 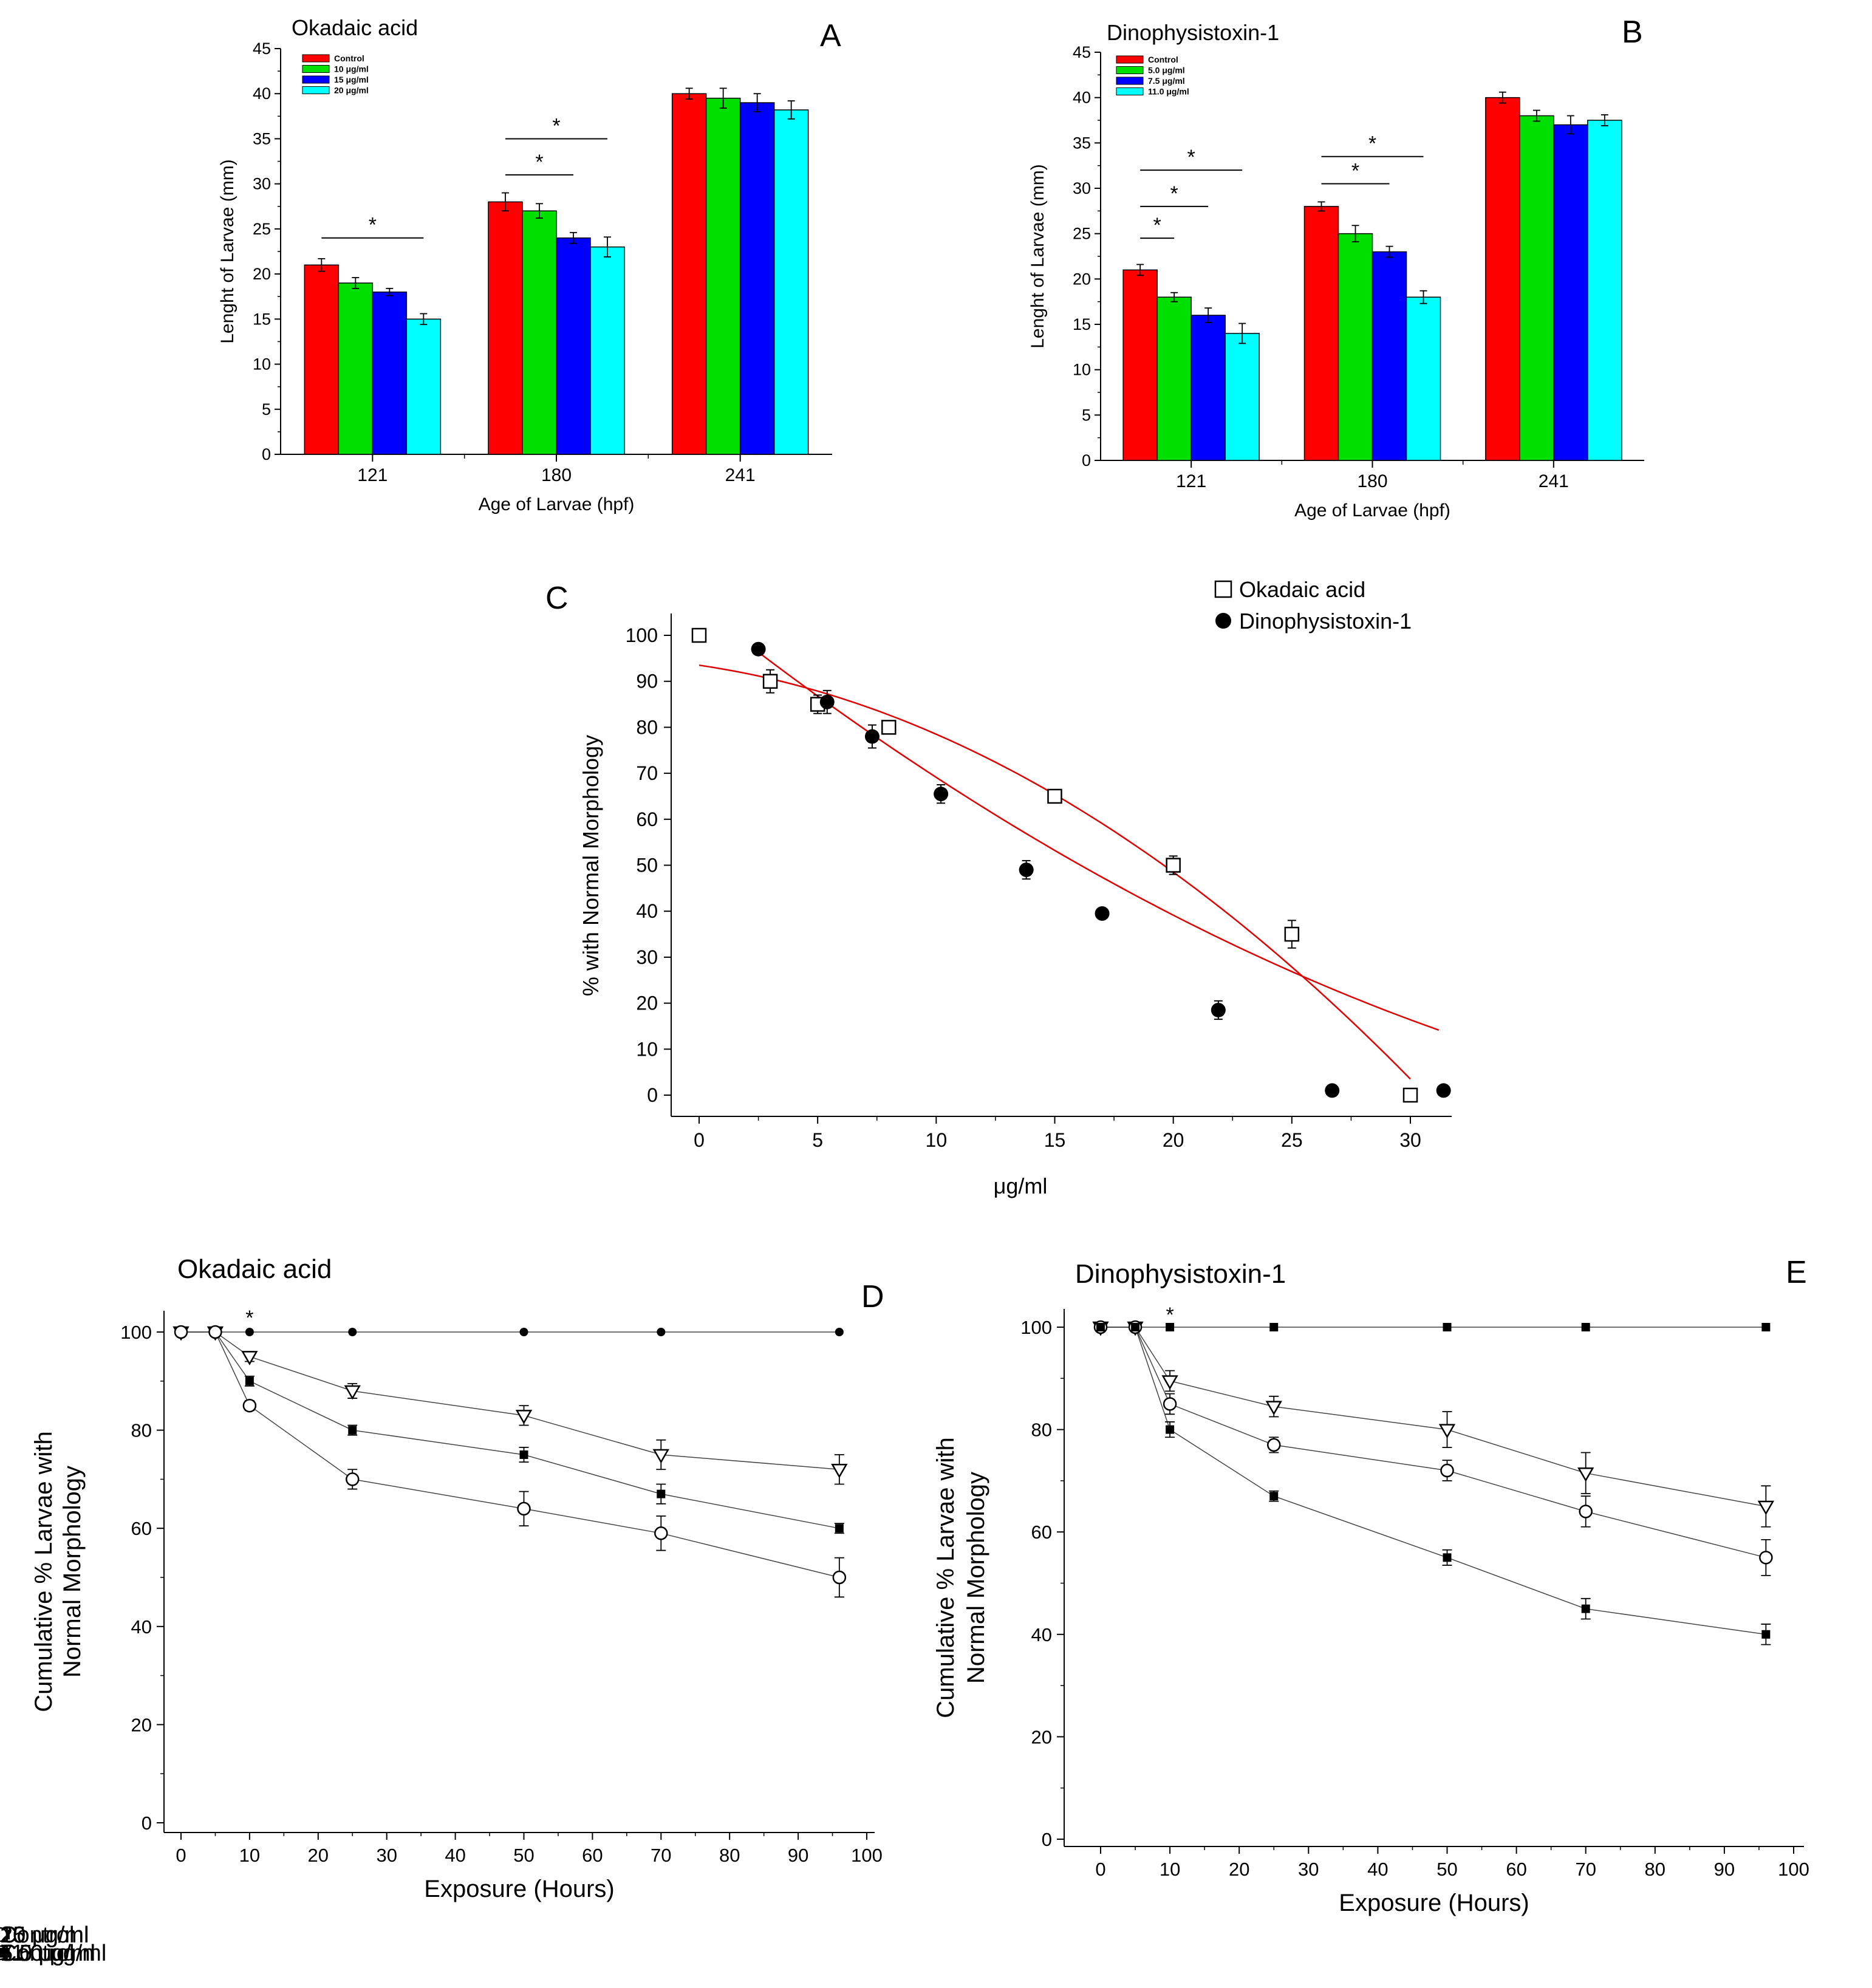 I want to click on x-tick-label: 5, so click(x=817, y=1140).